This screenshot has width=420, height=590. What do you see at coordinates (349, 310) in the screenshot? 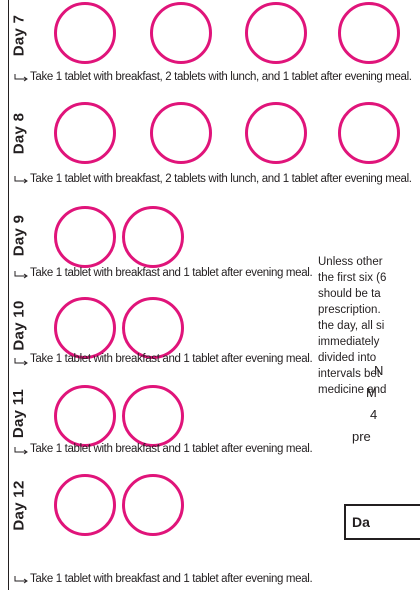
I see `side-note-line: prescription.` at bounding box center [349, 310].